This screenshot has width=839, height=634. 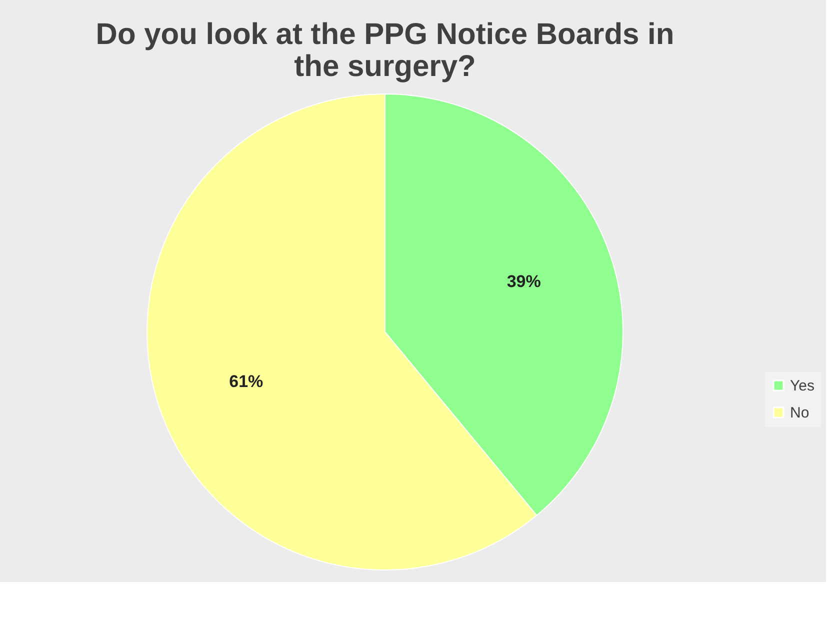 I want to click on legend-label: Yes, so click(x=802, y=386).